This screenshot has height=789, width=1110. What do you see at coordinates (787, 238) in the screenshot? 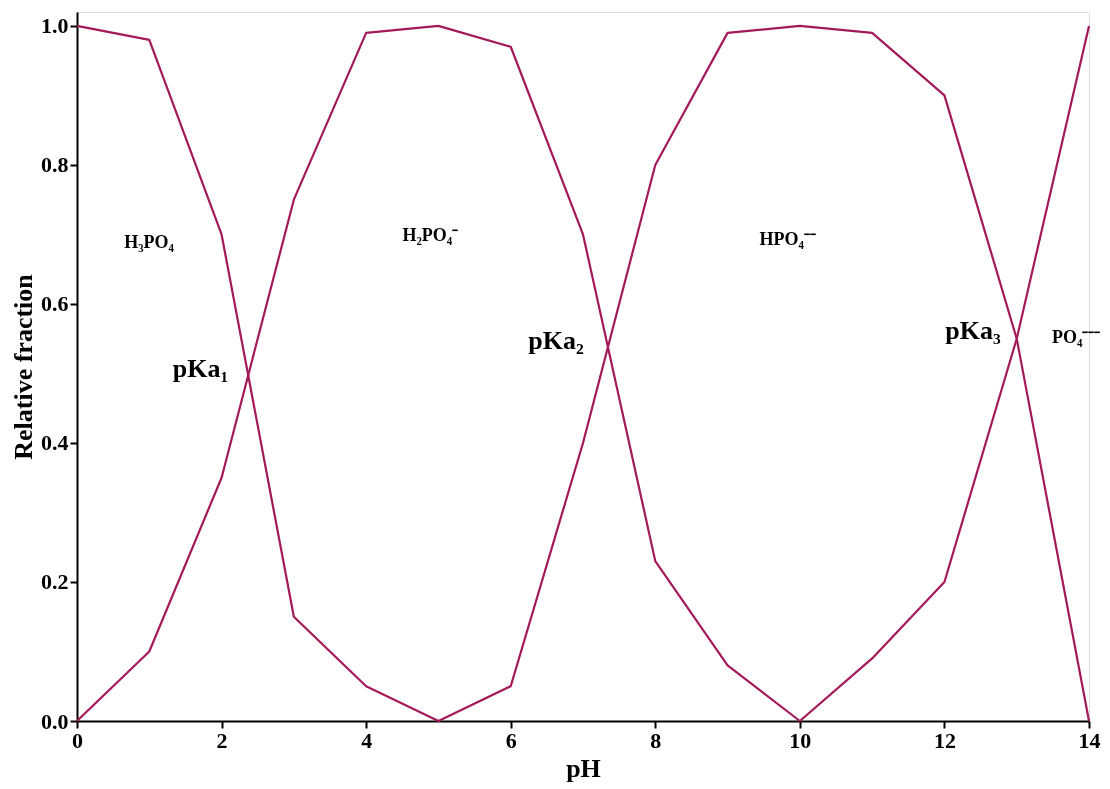
I see `annotation: HPO₄⁻⁻` at bounding box center [787, 238].